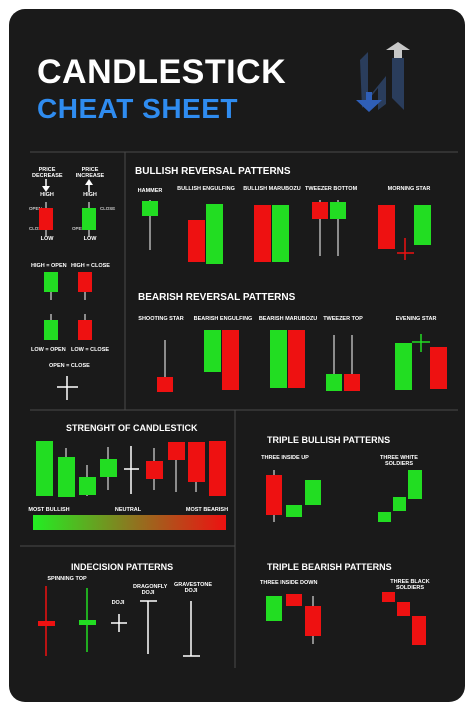  What do you see at coordinates (35, 208) in the screenshot?
I see `open-label-left: OPEN` at bounding box center [35, 208].